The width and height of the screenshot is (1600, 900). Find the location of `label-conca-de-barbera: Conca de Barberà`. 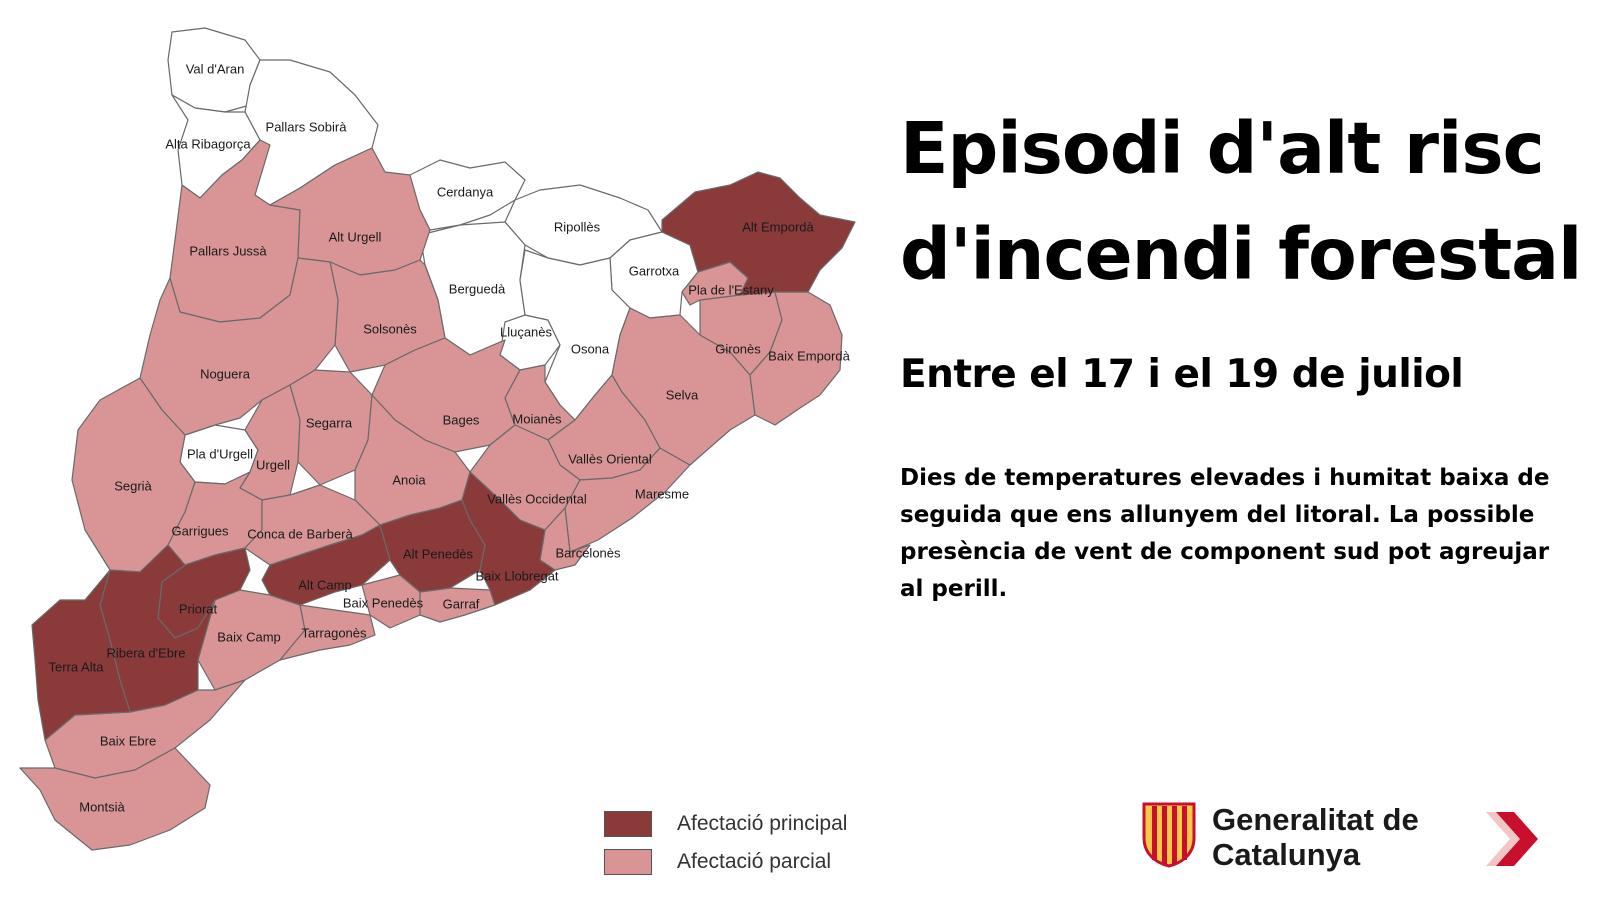

label-conca-de-barbera: Conca de Barberà is located at coordinates (300, 533).